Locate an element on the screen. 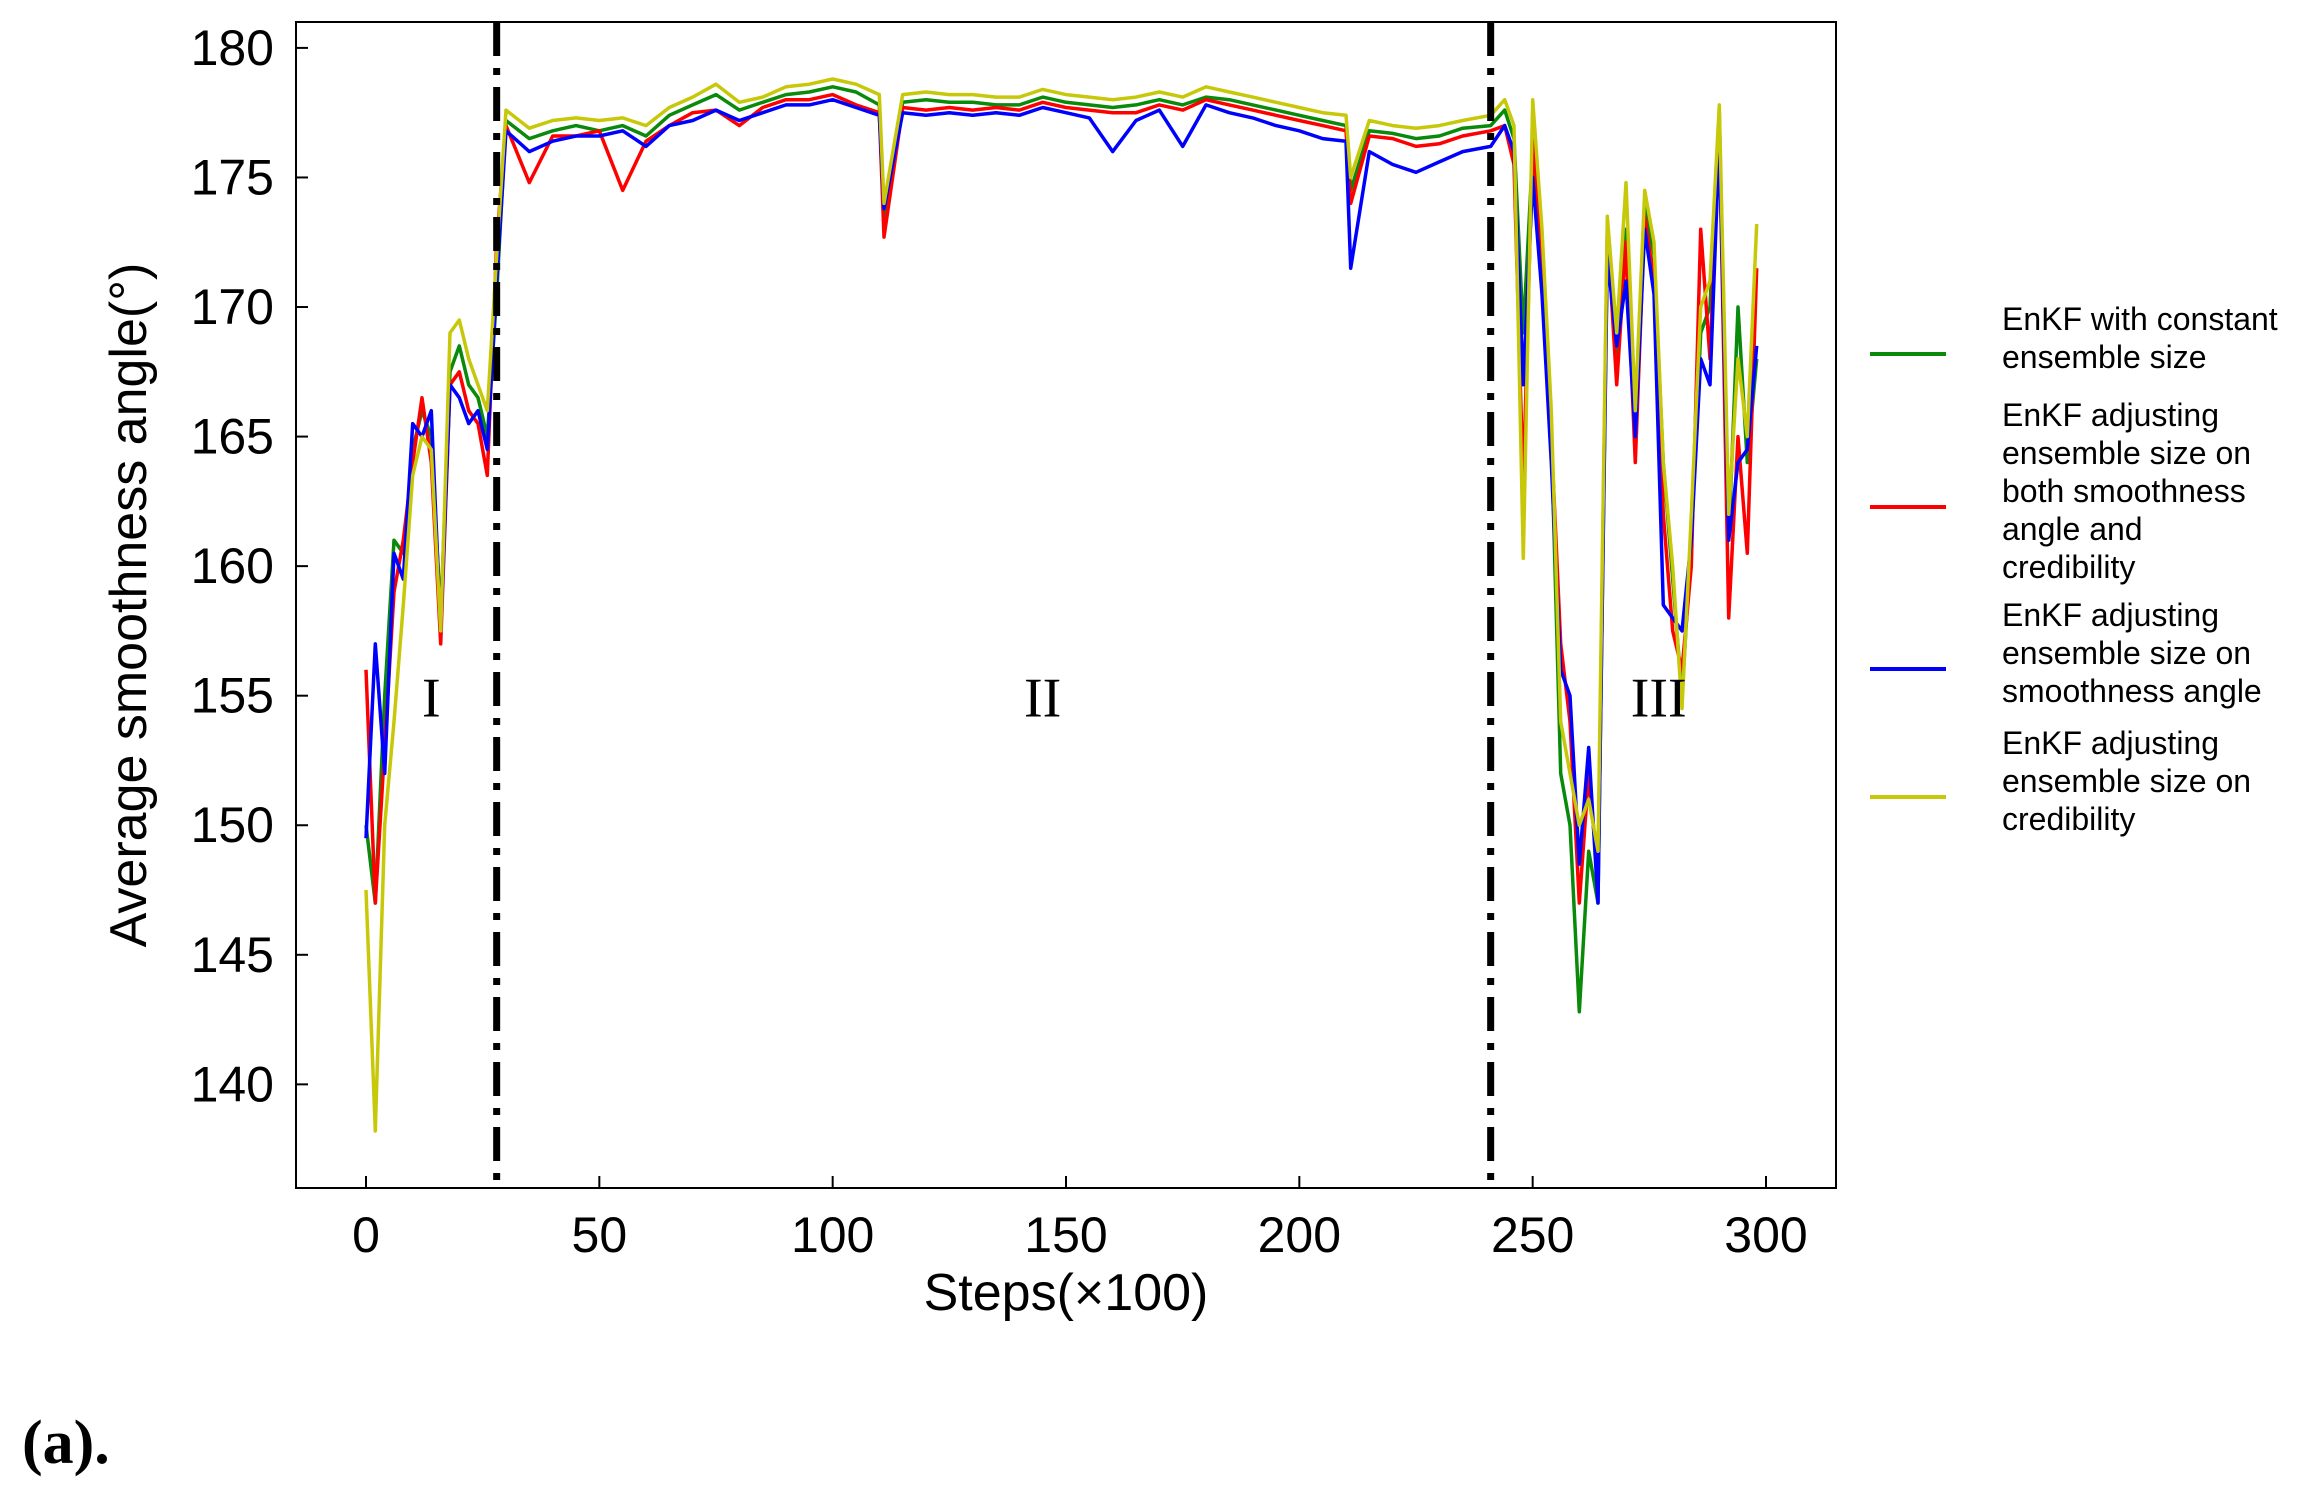 Image resolution: width=2321 pixels, height=1503 pixels. x-tick-label: 250 is located at coordinates (1532, 1235).